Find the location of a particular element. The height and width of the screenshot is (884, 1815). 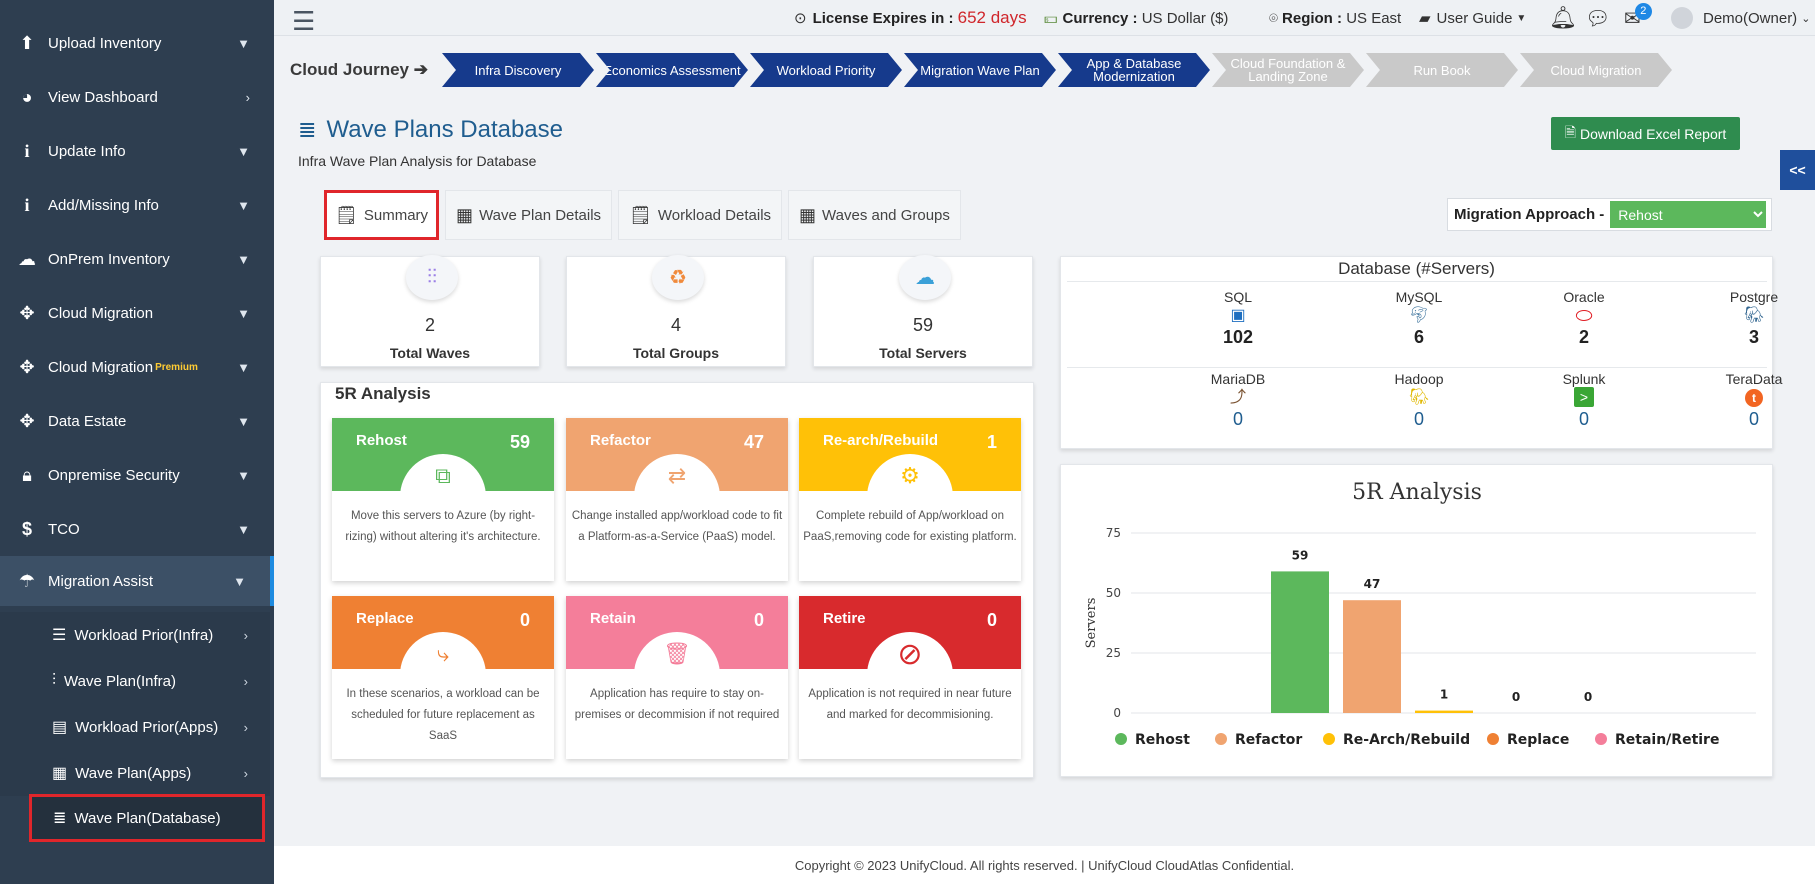

sidebar-item-label: Data Estate is located at coordinates (87, 421).